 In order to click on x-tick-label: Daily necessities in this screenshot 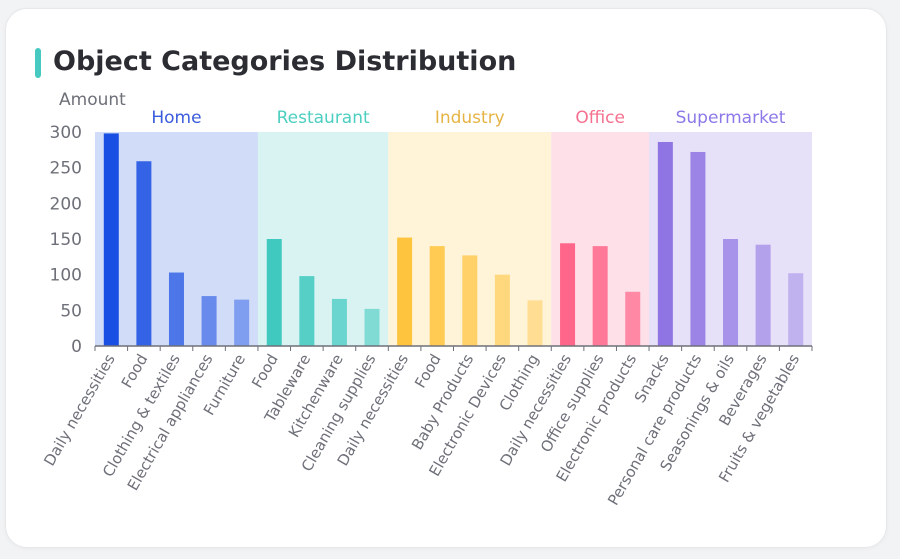, I will do `click(79, 410)`.